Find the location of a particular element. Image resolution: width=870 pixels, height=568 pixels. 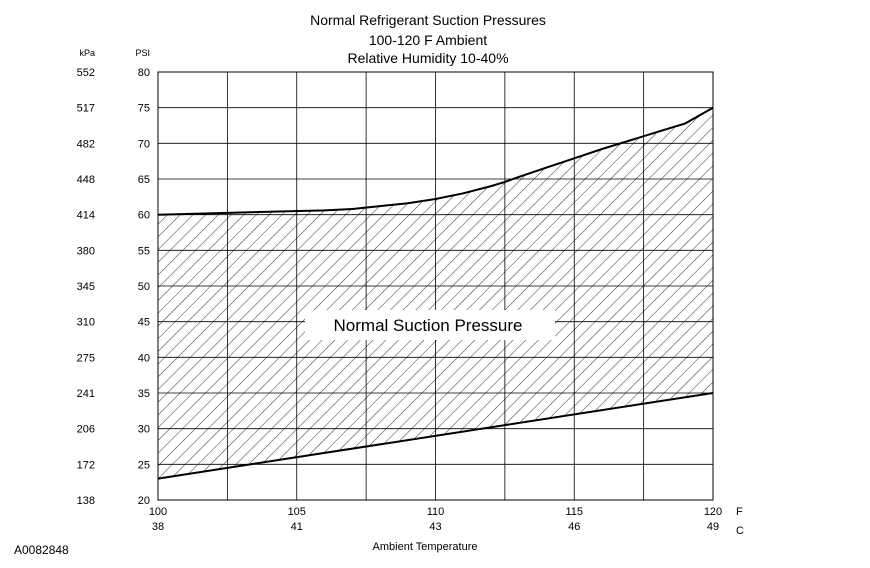

band-label-background is located at coordinates (430, 325).